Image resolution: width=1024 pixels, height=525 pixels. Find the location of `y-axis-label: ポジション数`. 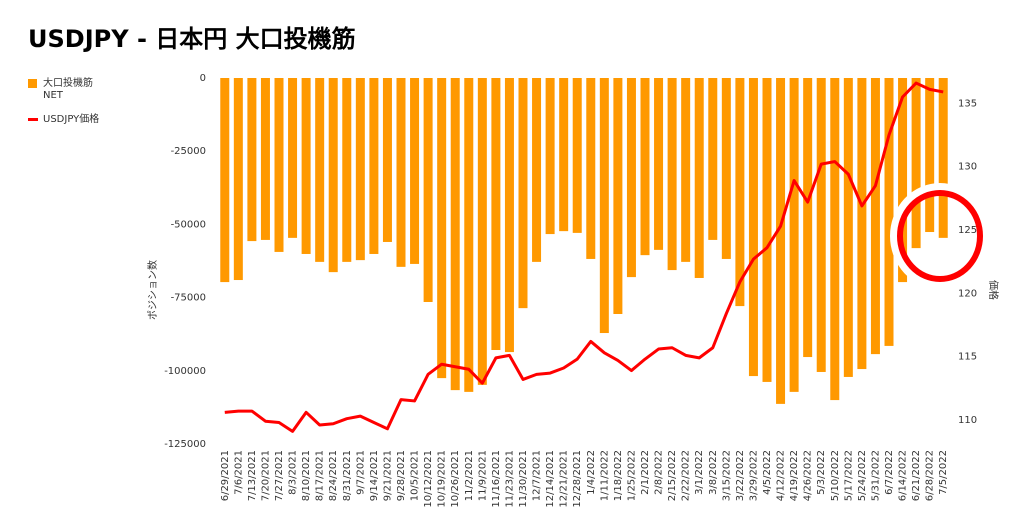

y-axis-label: ポジション数 is located at coordinates (152, 290).